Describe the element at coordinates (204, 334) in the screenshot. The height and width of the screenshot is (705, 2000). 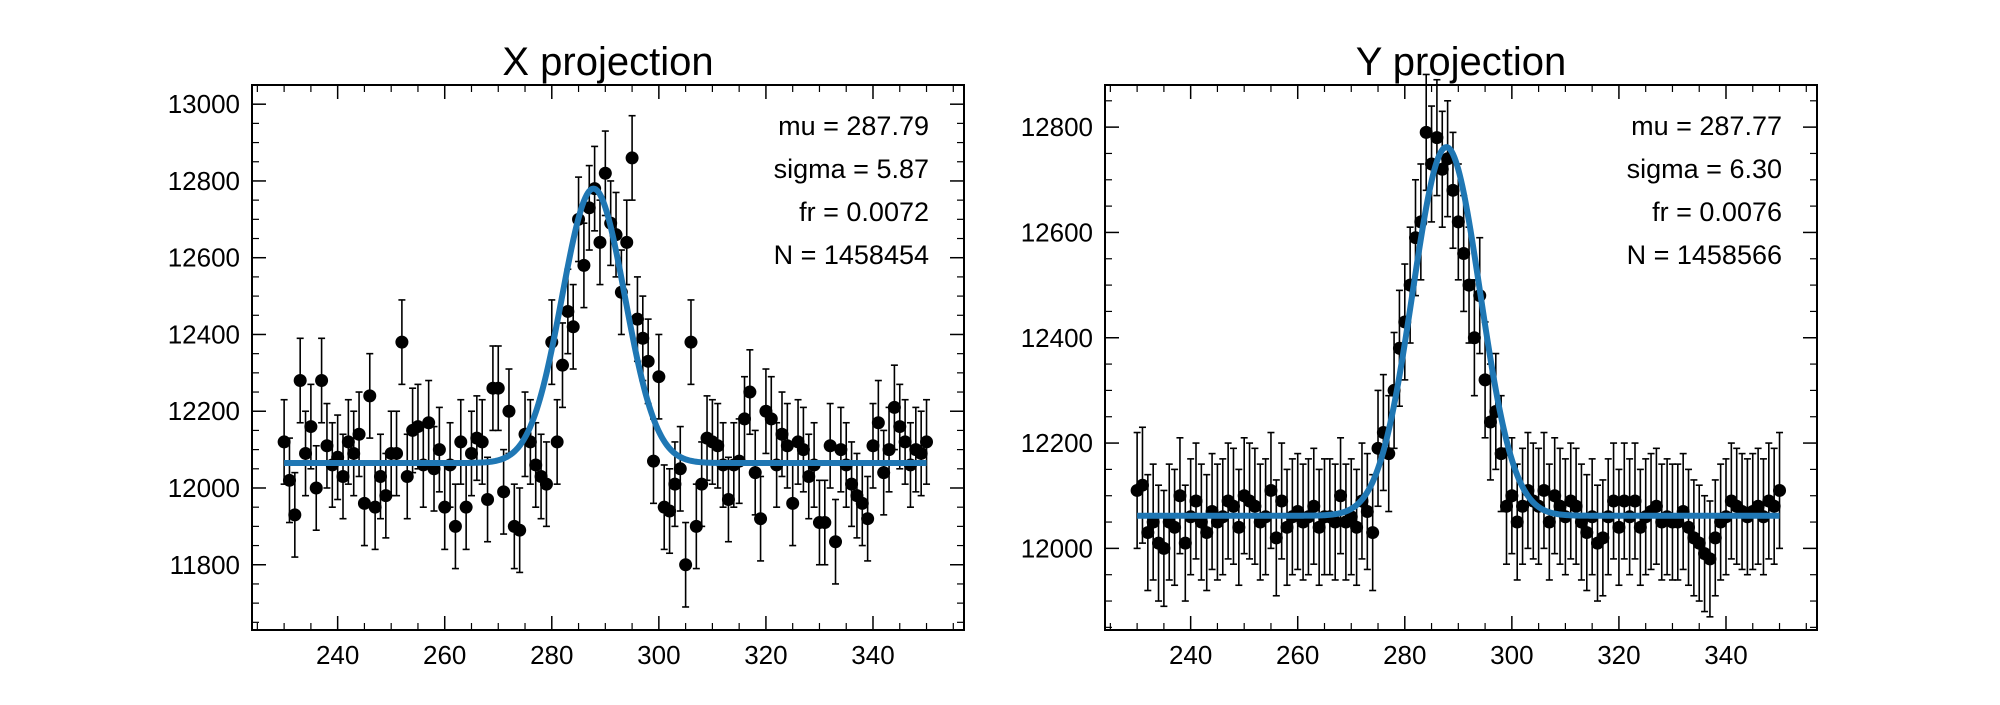
I see `x-projection-y-tick-label: 12400` at that location.